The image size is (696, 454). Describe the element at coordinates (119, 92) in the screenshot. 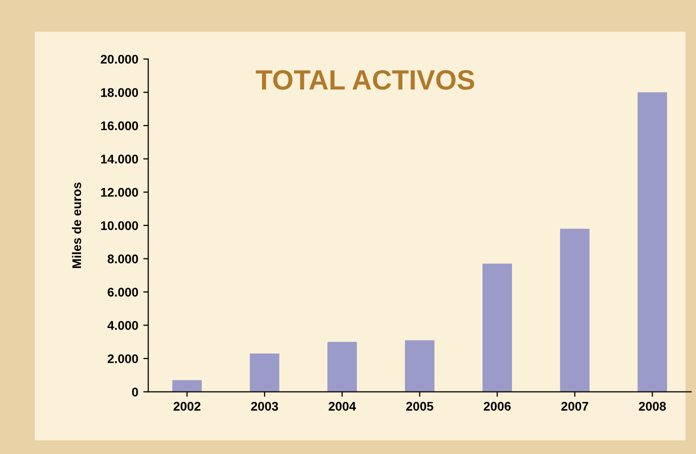

I see `y-tick-label: 18.000` at that location.